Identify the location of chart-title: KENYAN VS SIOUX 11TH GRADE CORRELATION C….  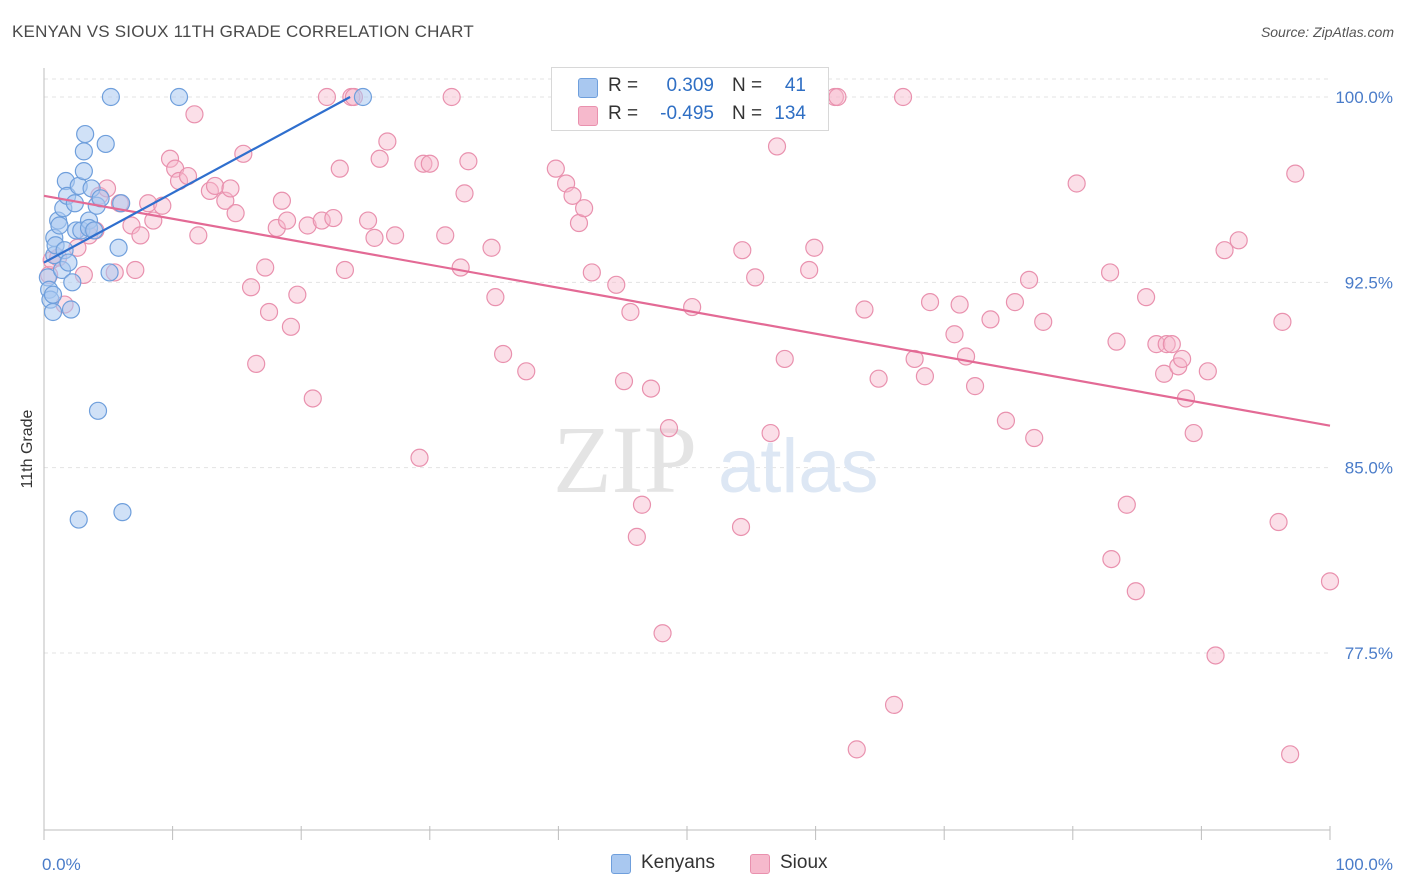
(243, 31).